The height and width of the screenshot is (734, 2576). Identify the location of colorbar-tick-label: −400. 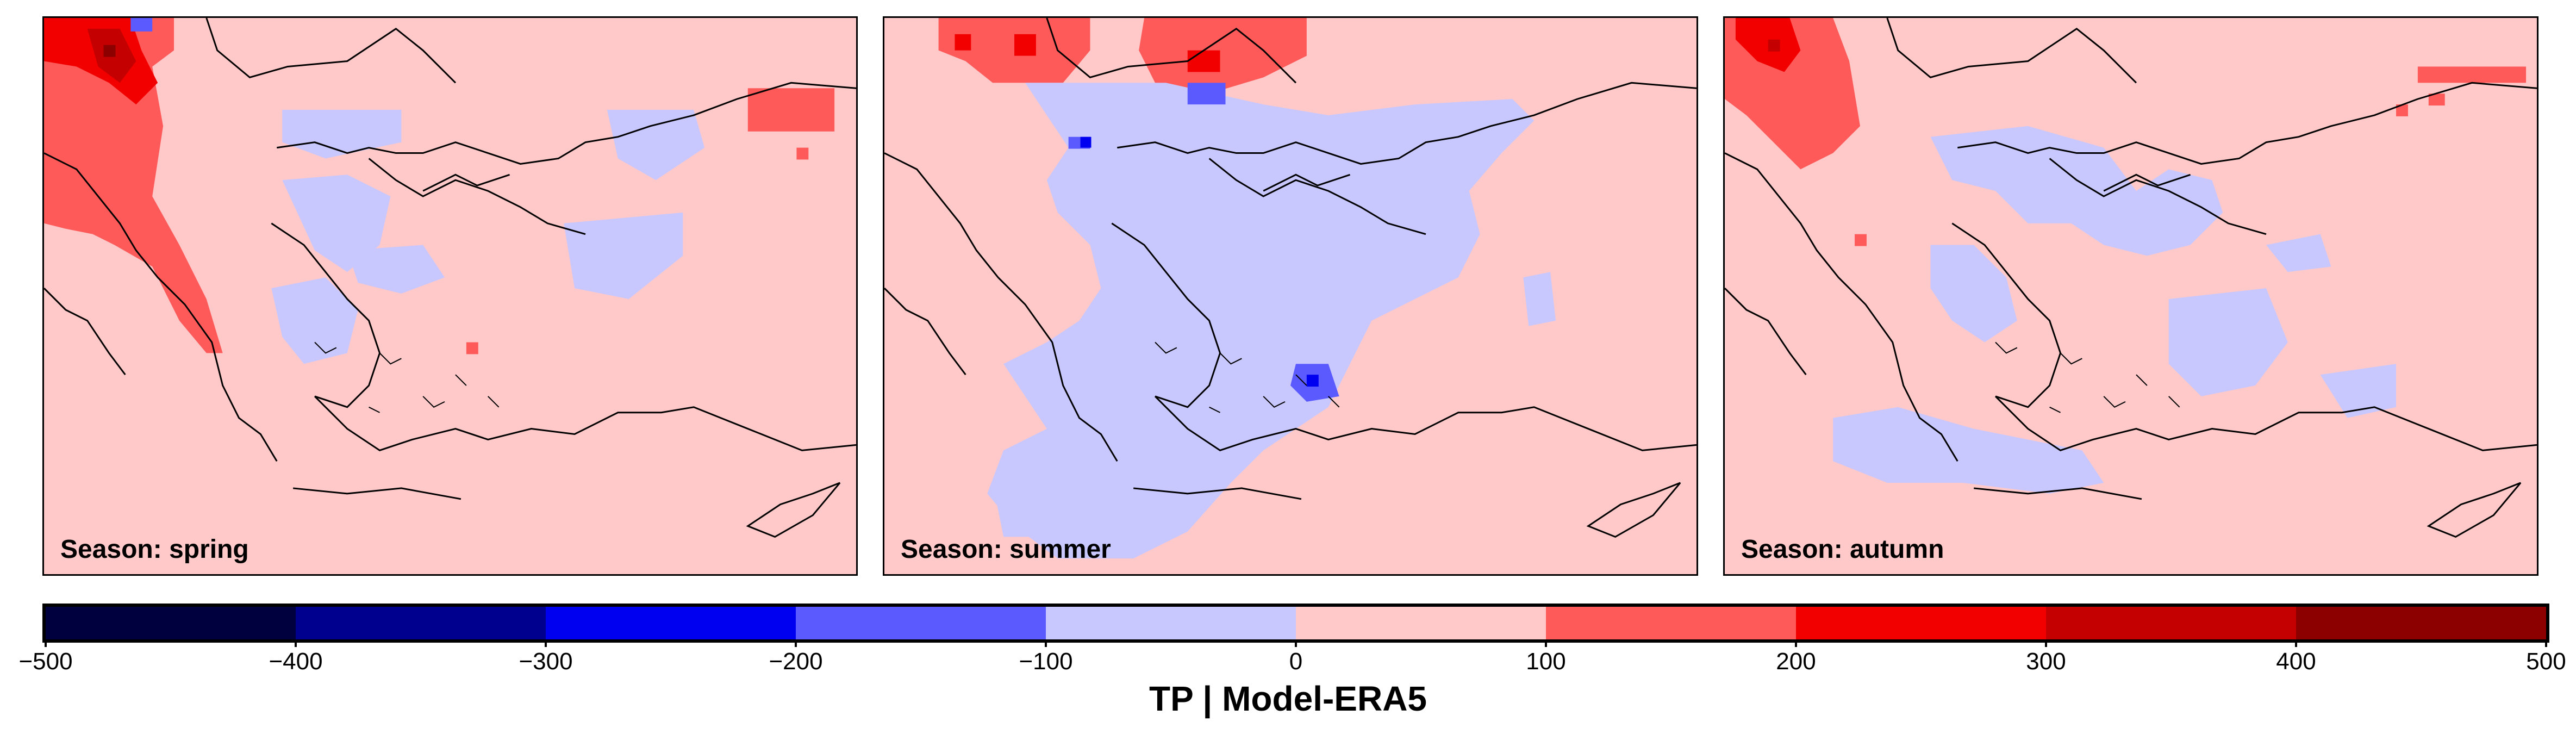
(296, 661).